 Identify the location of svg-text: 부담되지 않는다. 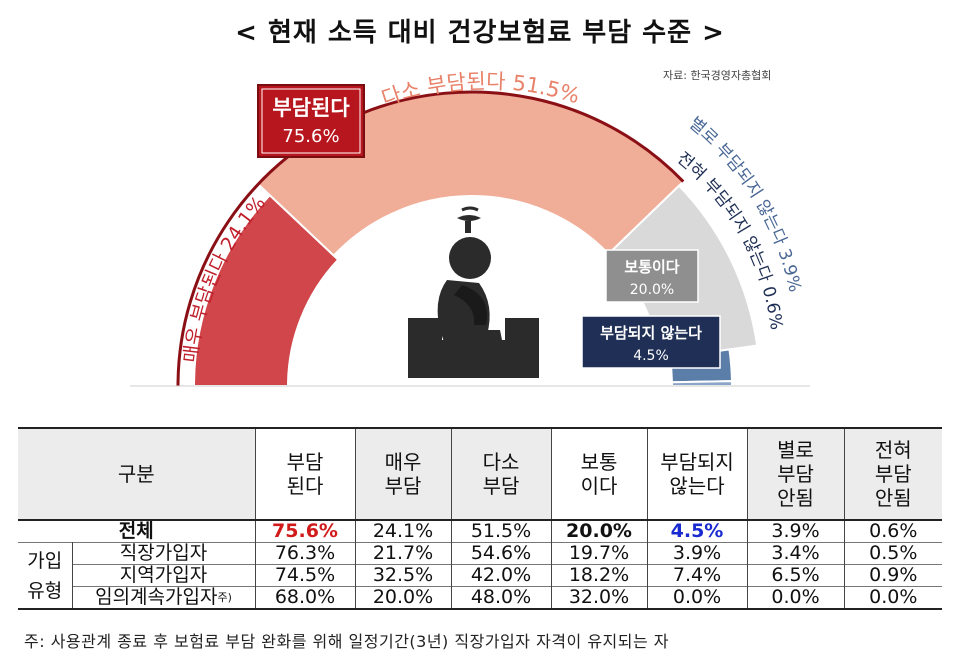
(651, 333).